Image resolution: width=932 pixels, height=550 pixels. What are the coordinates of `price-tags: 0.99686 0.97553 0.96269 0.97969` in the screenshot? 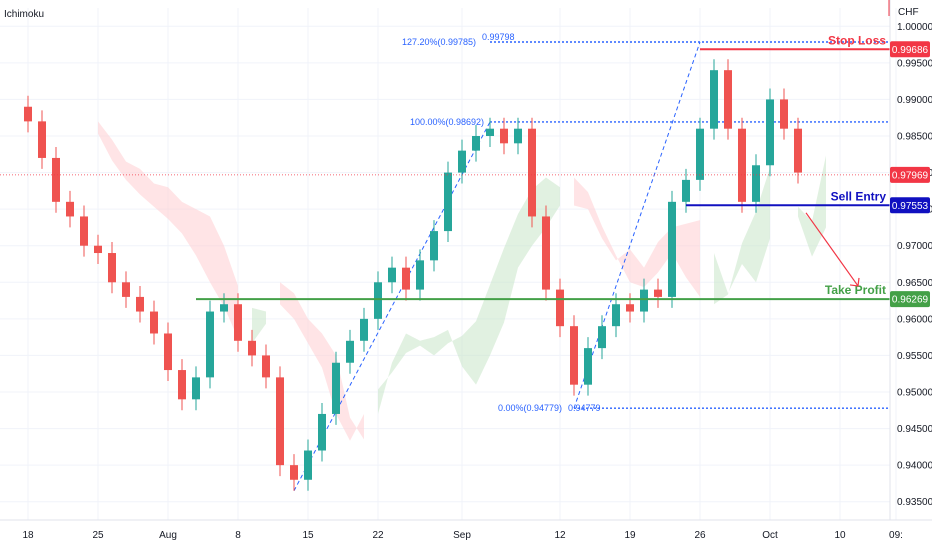 It's located at (910, 174).